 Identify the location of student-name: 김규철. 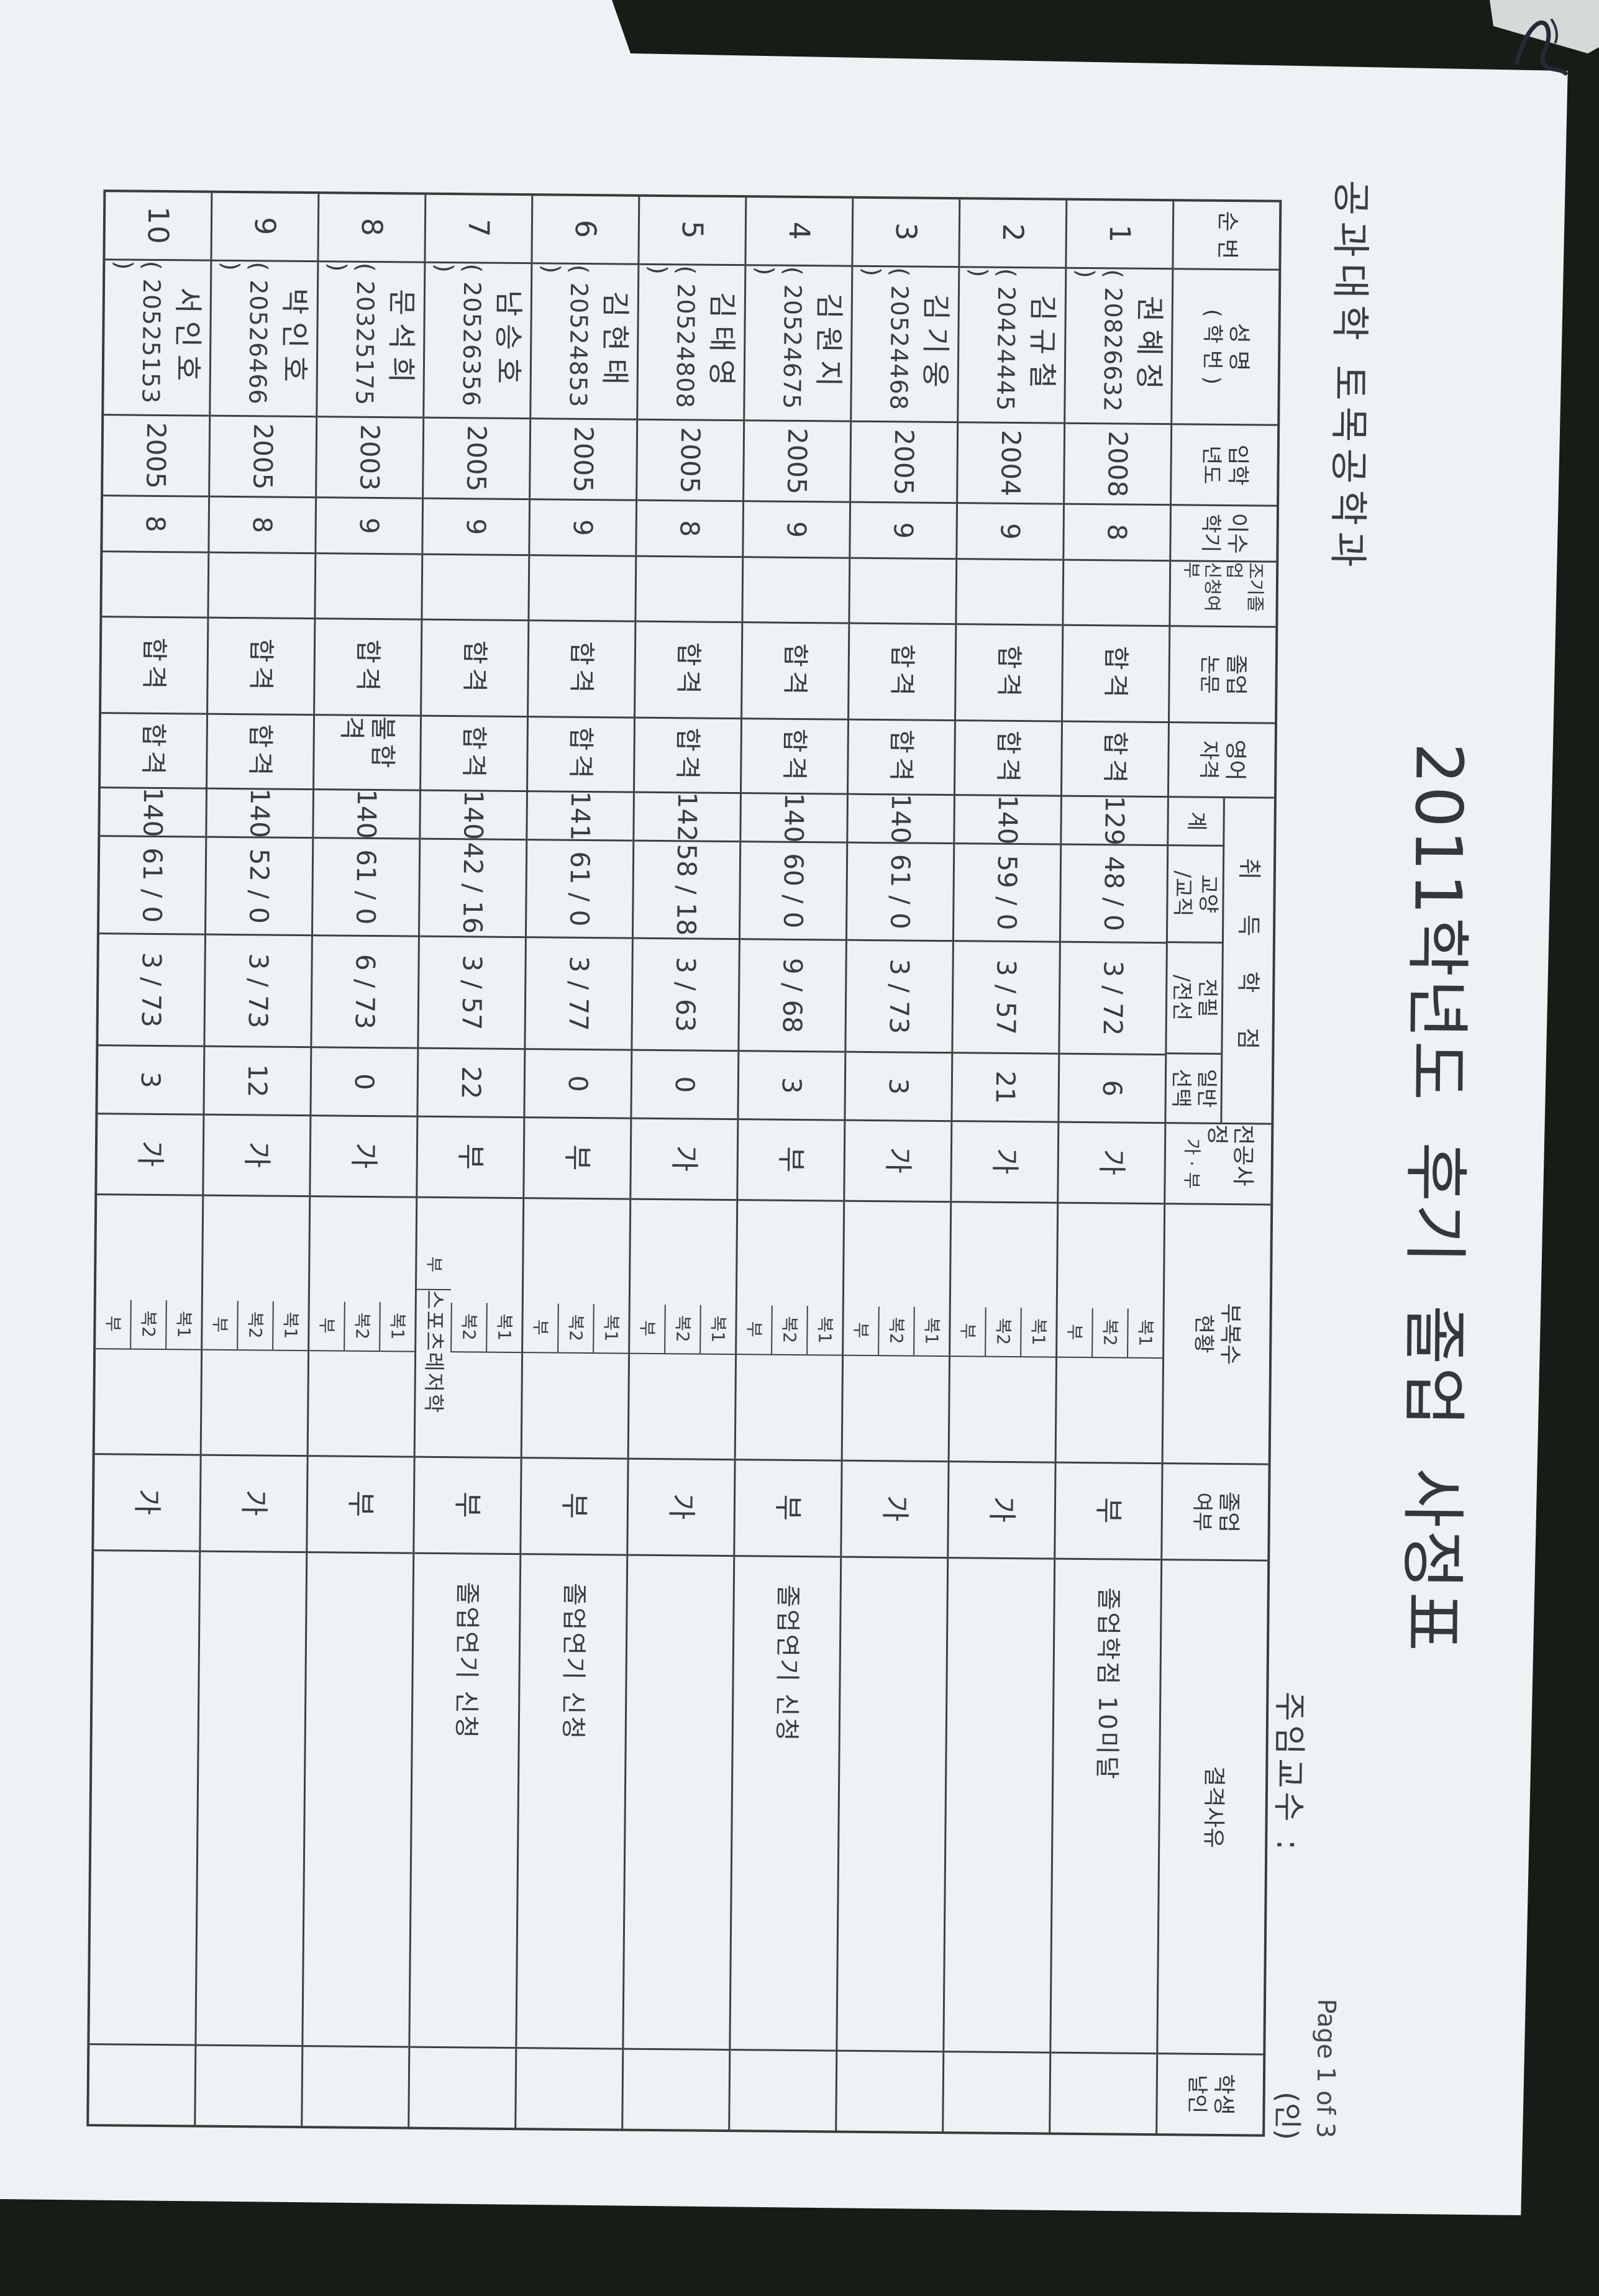
(1043, 345).